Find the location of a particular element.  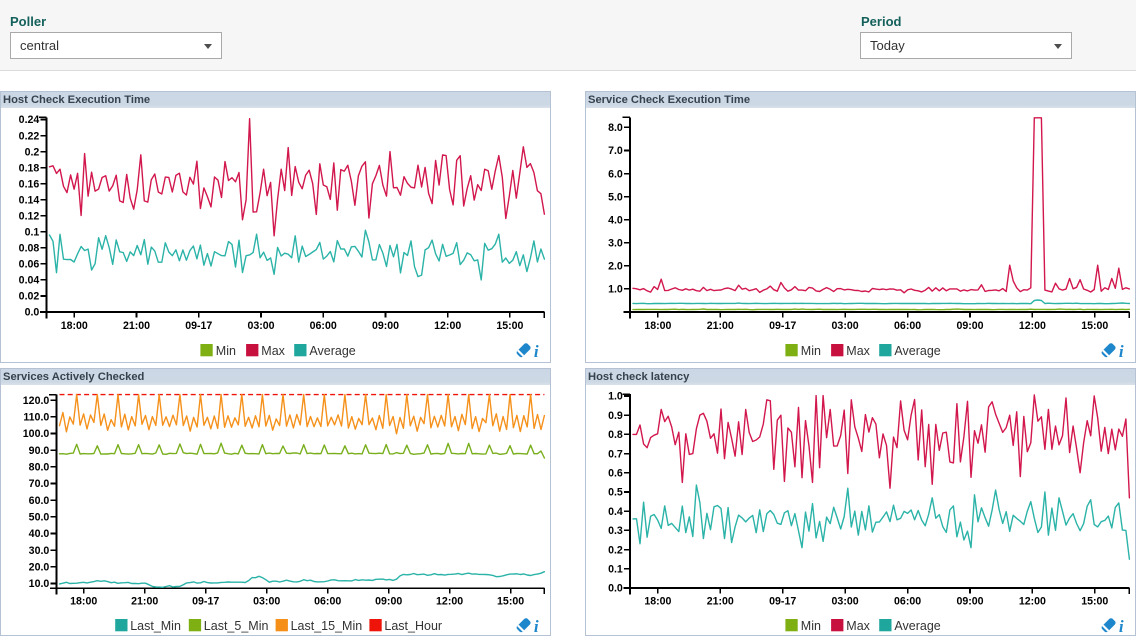

svg-text: 0.4 is located at coordinates (615, 512).